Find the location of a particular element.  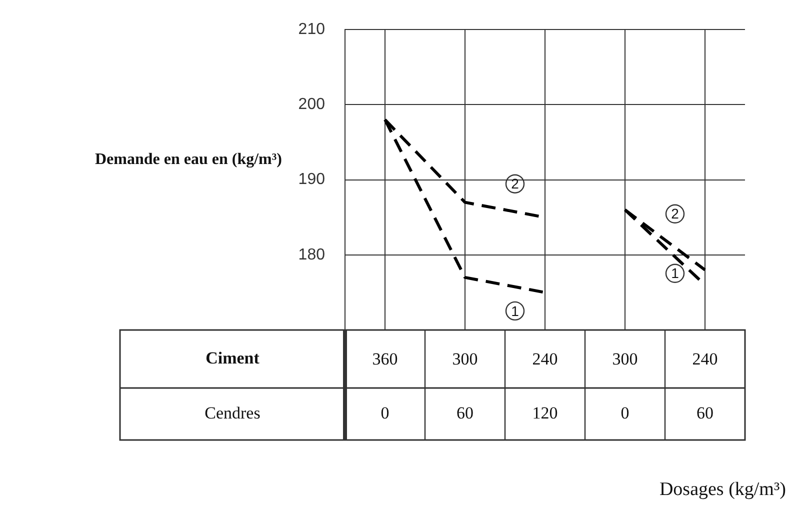

y-tick-label: 210 is located at coordinates (312, 29).